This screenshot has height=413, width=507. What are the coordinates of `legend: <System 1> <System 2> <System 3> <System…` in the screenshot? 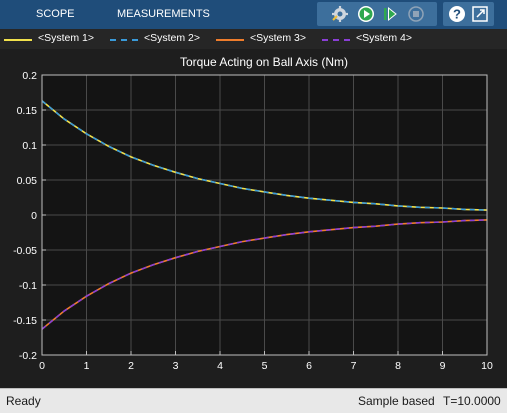 It's located at (253, 39).